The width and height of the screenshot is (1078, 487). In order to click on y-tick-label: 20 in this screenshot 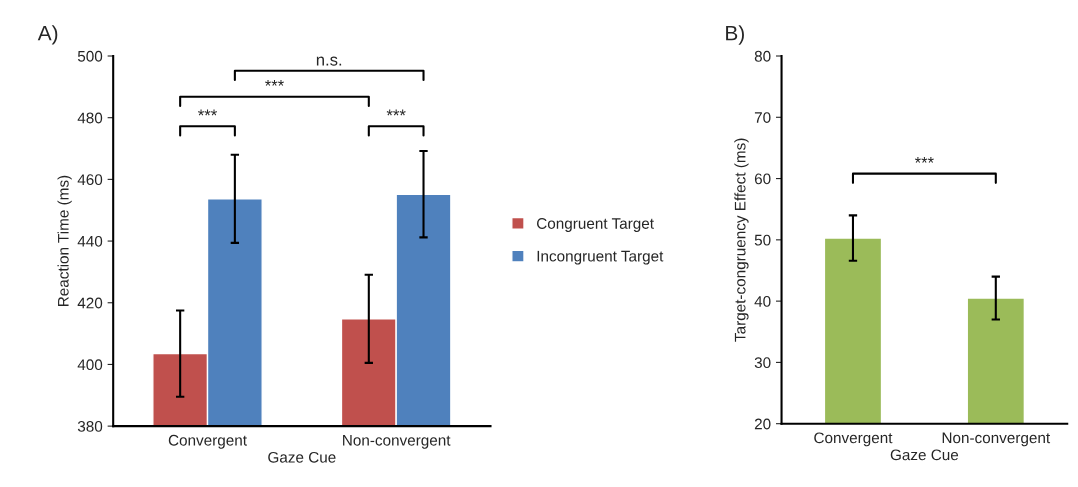, I will do `click(762, 424)`.